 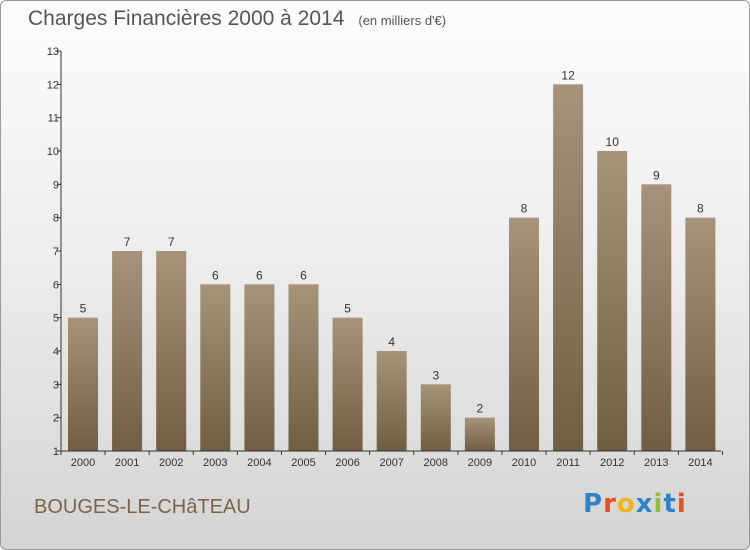 What do you see at coordinates (127, 463) in the screenshot?
I see `x-tick-label: 2001` at bounding box center [127, 463].